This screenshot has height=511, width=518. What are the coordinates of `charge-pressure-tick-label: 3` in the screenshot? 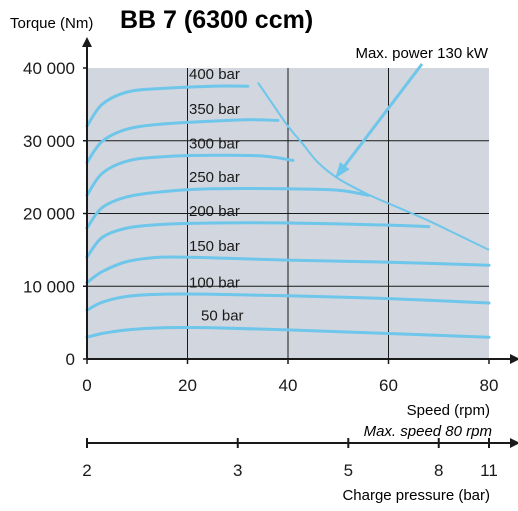 It's located at (237, 470).